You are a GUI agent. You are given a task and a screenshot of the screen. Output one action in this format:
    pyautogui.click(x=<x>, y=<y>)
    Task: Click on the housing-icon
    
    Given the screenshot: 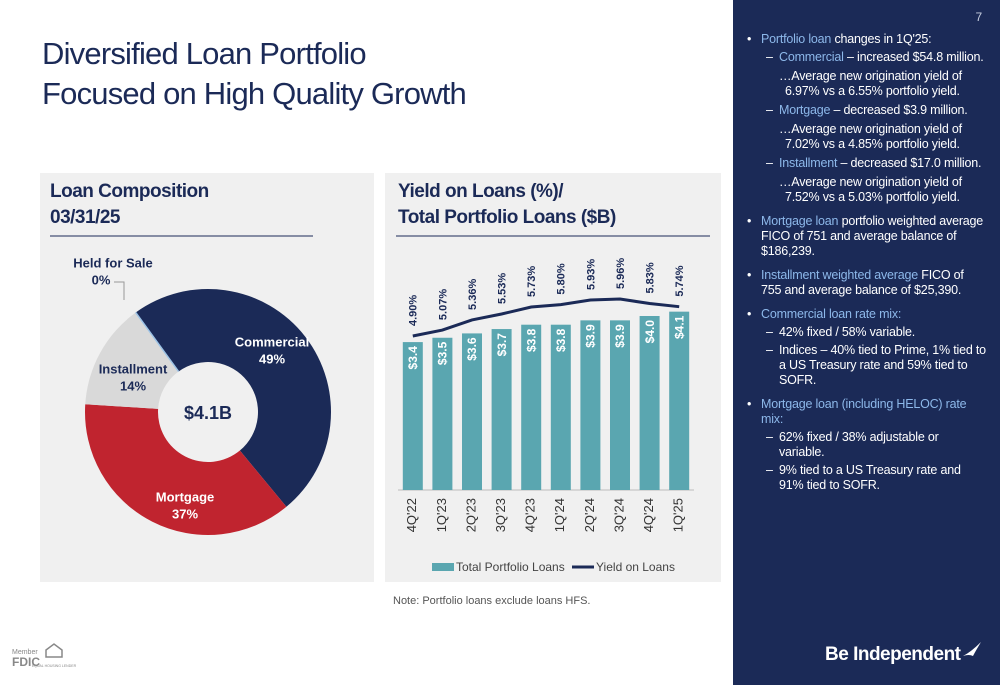 What is the action you would take?
    pyautogui.click(x=54, y=650)
    